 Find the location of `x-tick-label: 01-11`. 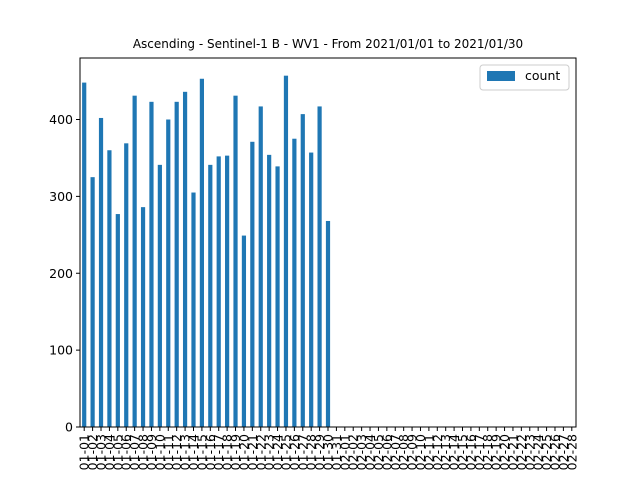

x-tick-label: 01-11 is located at coordinates (168, 452).